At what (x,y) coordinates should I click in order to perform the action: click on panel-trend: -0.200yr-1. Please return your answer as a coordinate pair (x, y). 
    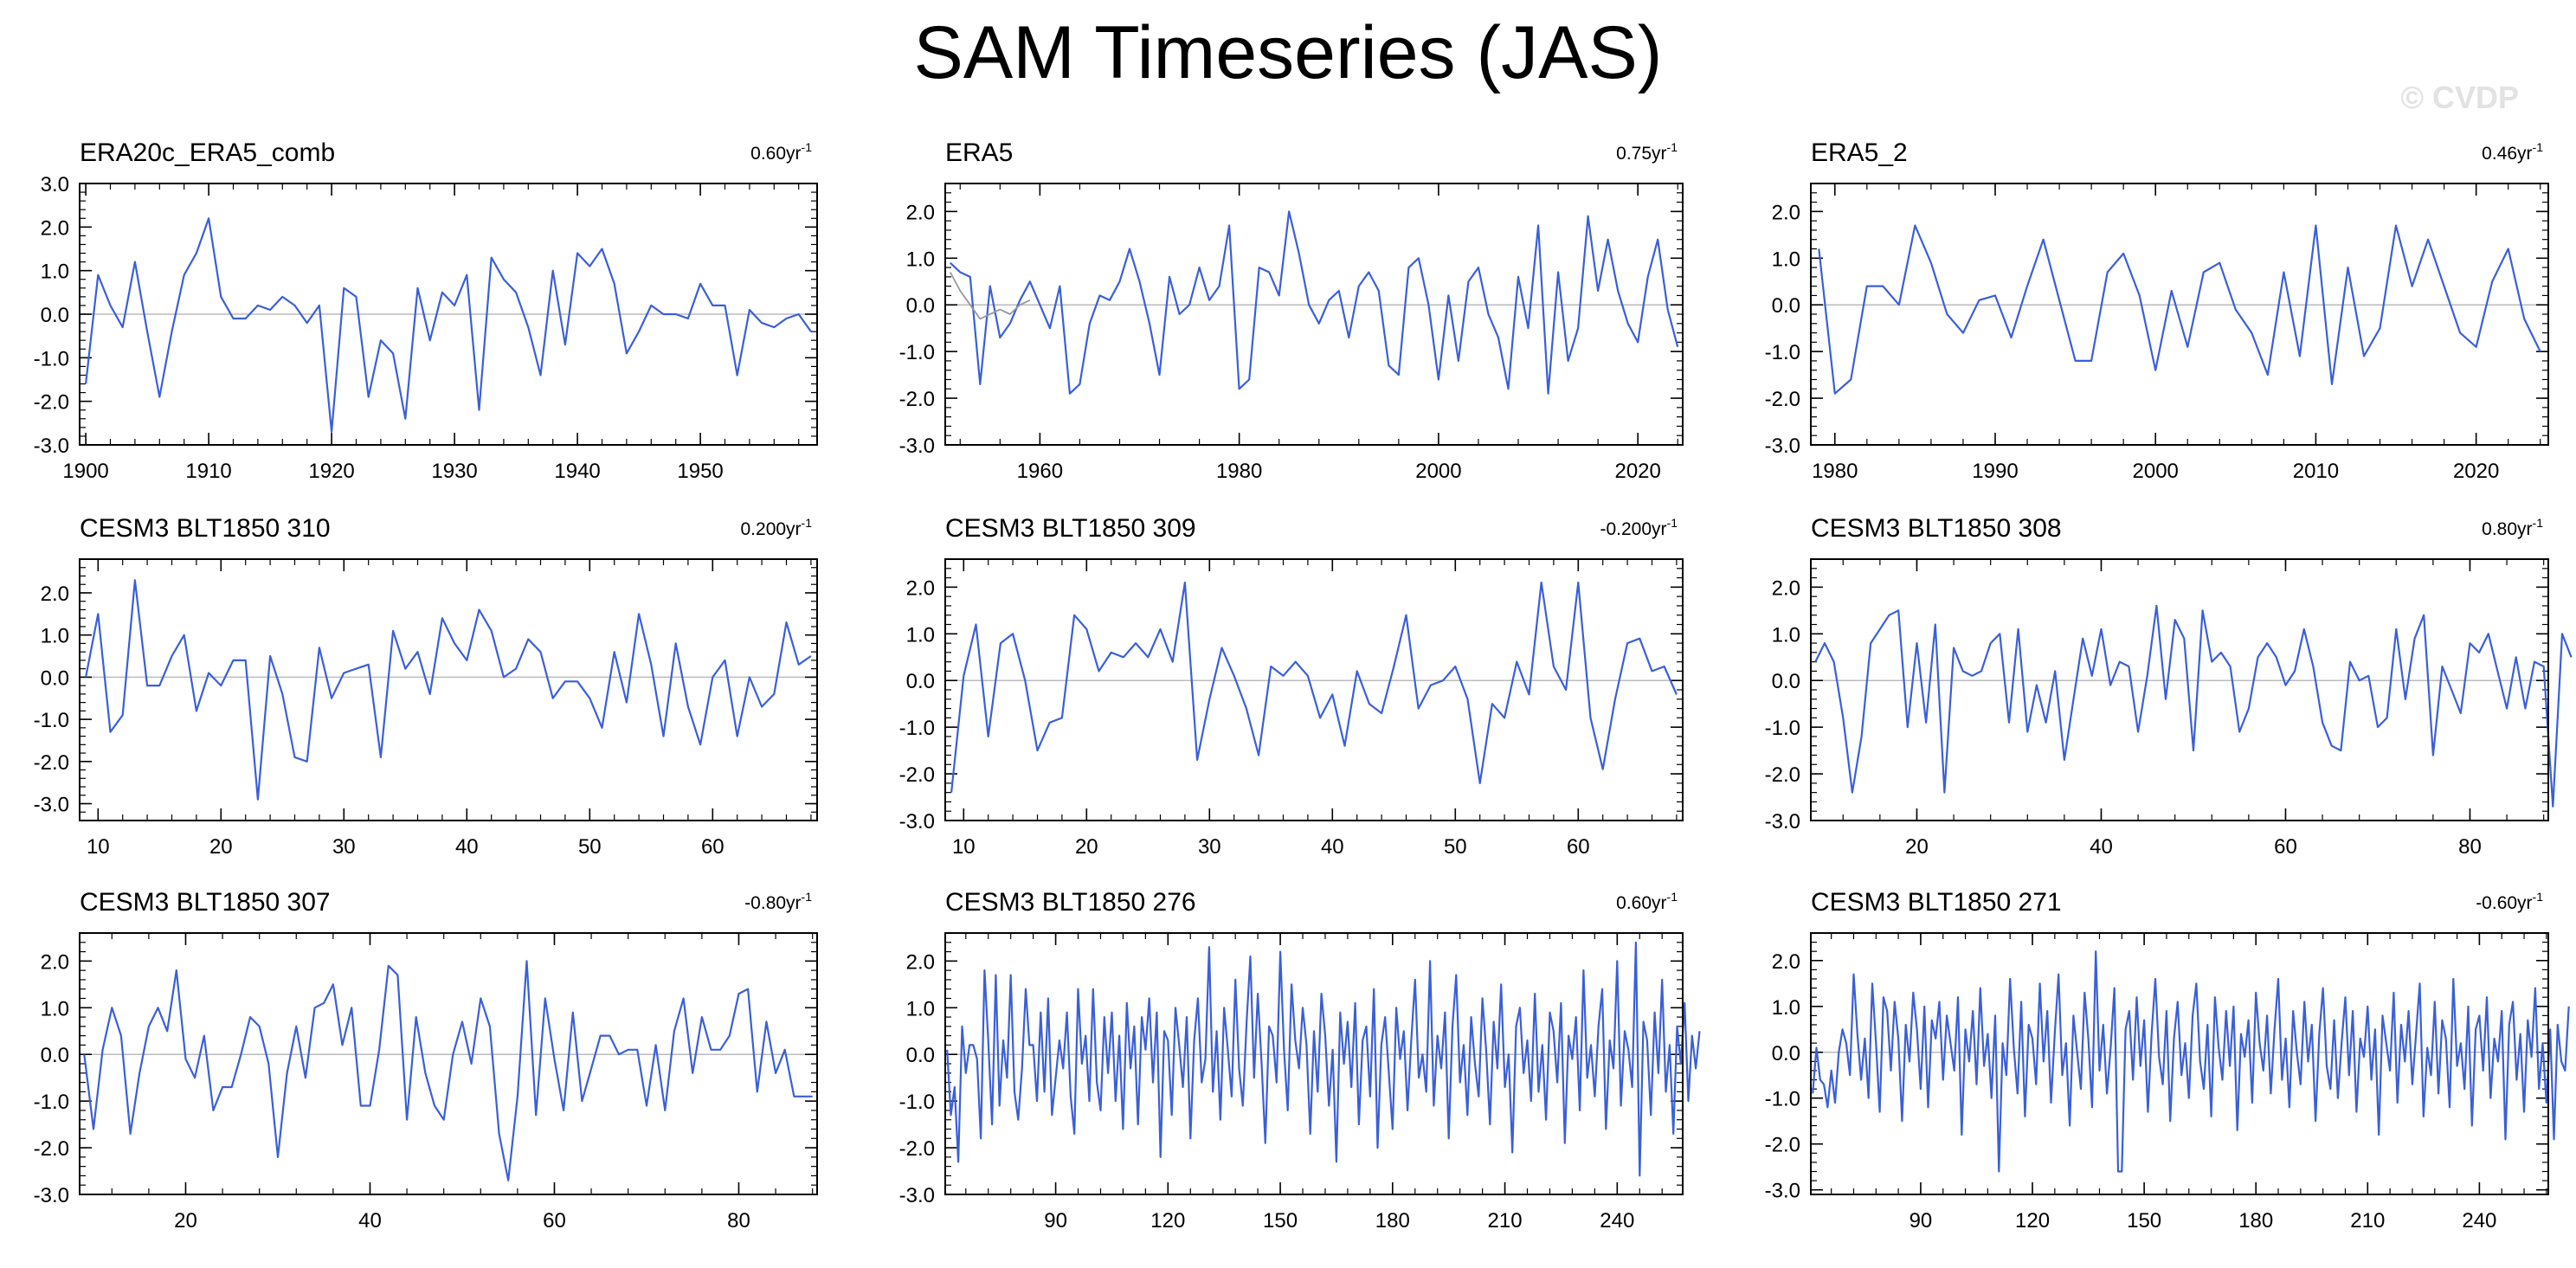
    Looking at the image, I should click on (1639, 527).